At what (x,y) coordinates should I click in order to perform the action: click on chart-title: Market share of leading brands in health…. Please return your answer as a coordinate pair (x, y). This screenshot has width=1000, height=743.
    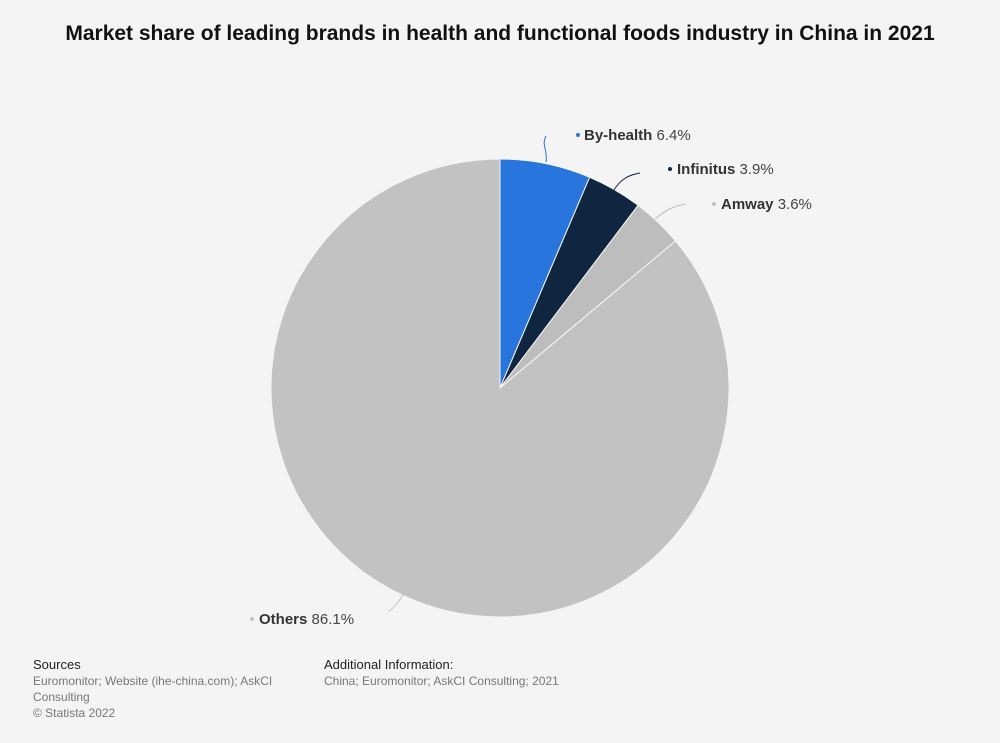
    Looking at the image, I should click on (500, 33).